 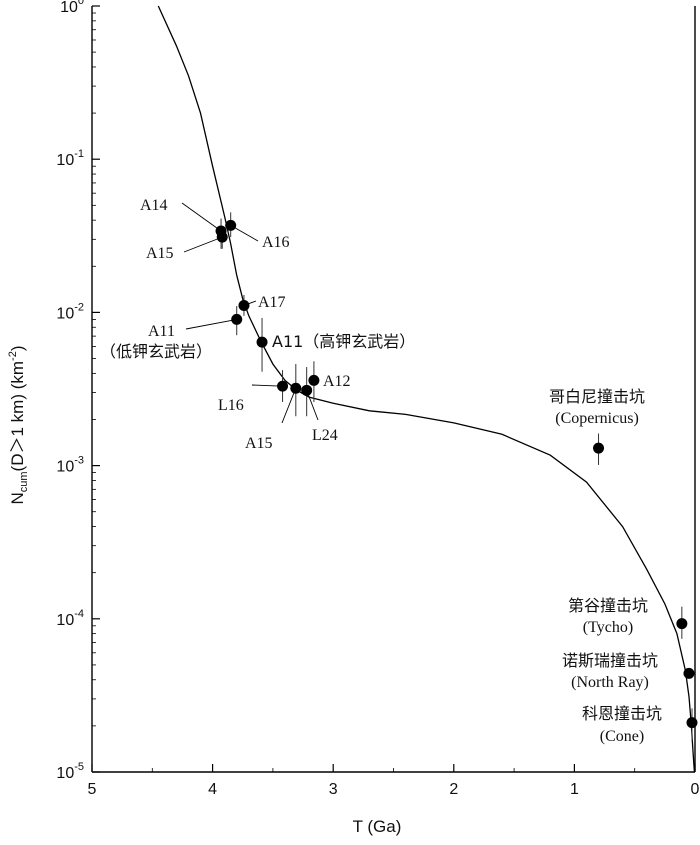 What do you see at coordinates (622, 736) in the screenshot?
I see `label-cone-en: (Cone)` at bounding box center [622, 736].